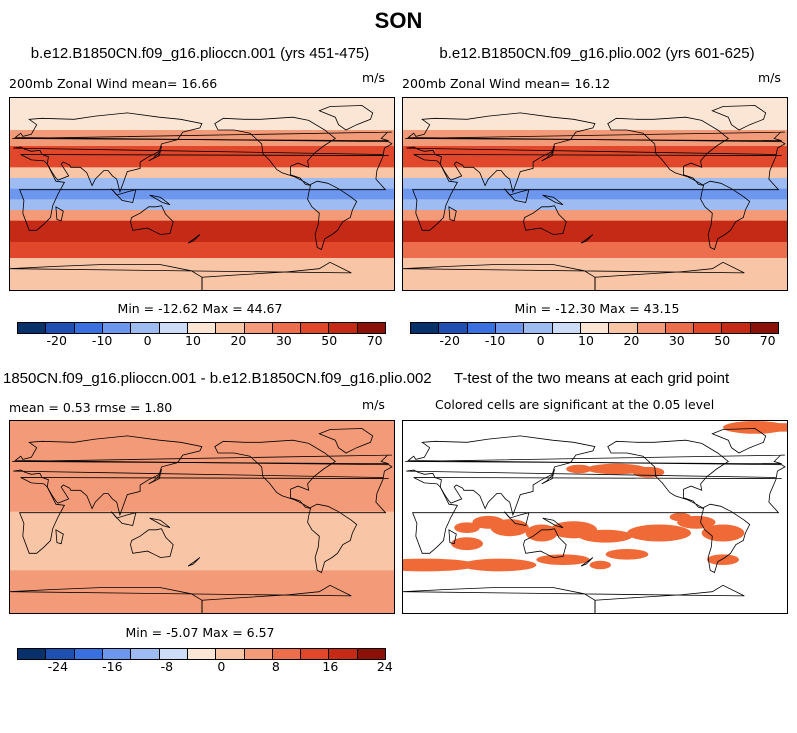 This screenshot has height=733, width=797. I want to click on panel3-map, so click(202, 517).